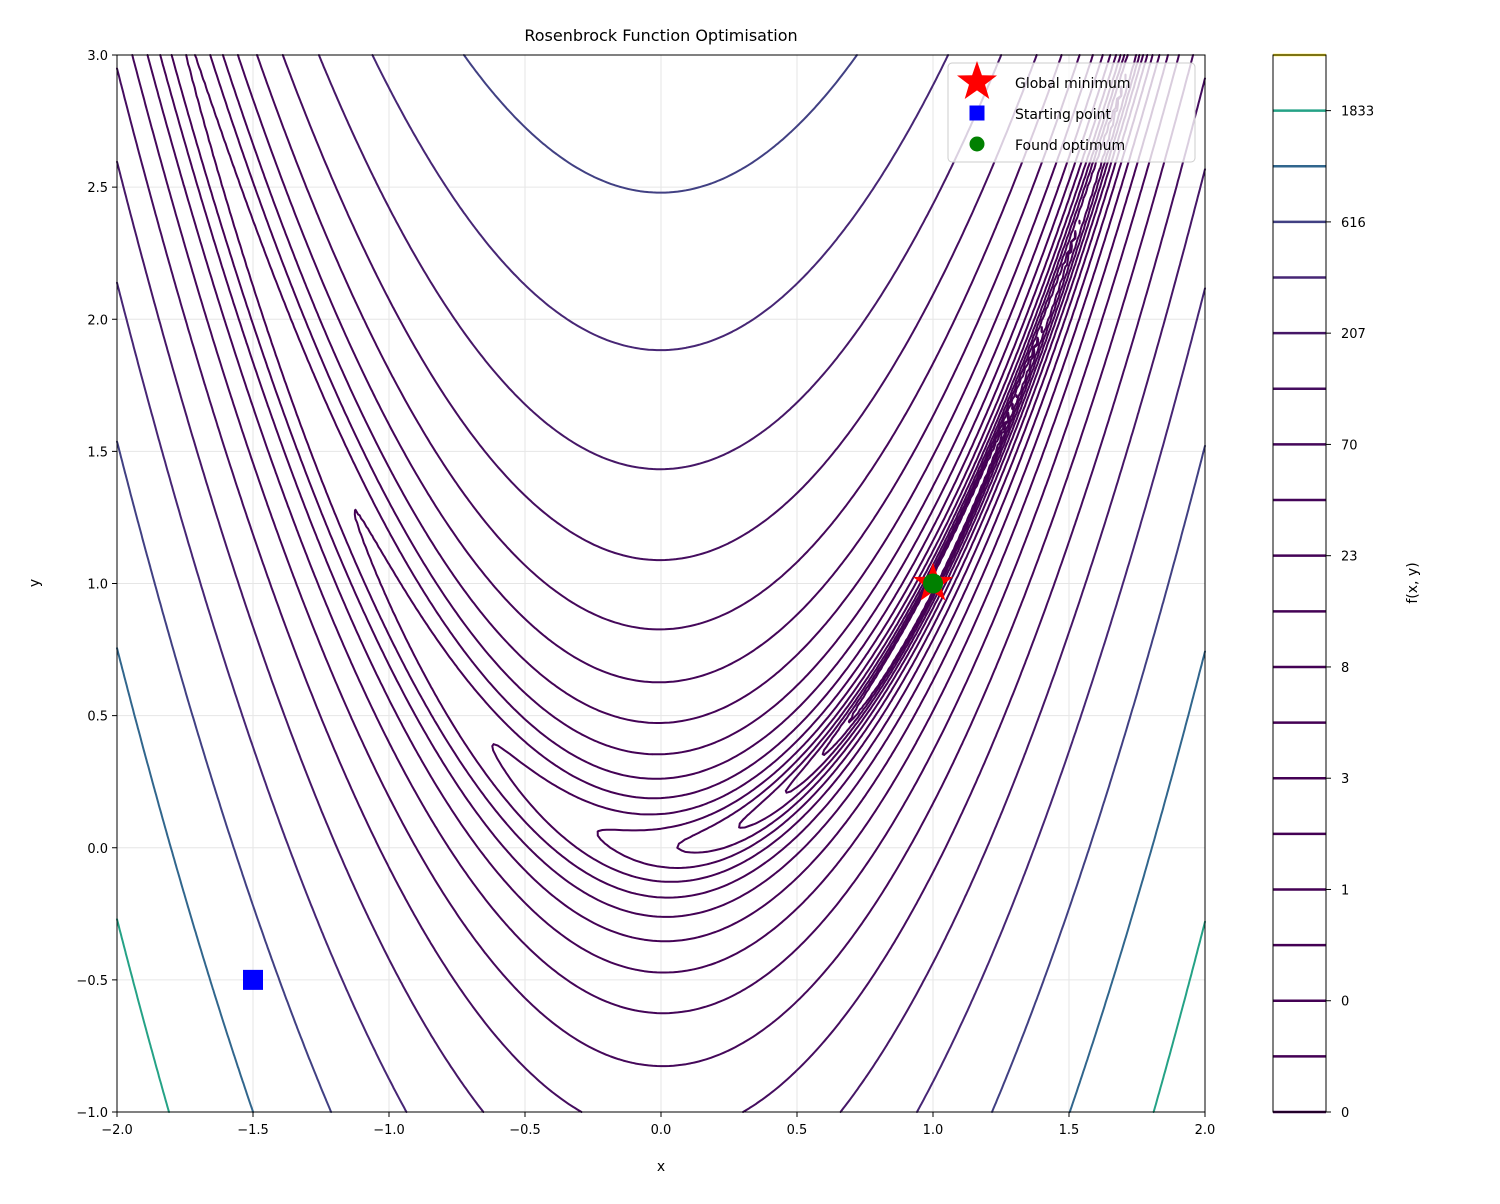 Image resolution: width=1500 pixels, height=1204 pixels. What do you see at coordinates (1357, 112) in the screenshot?
I see `colorbar-tick-label: 1833` at bounding box center [1357, 112].